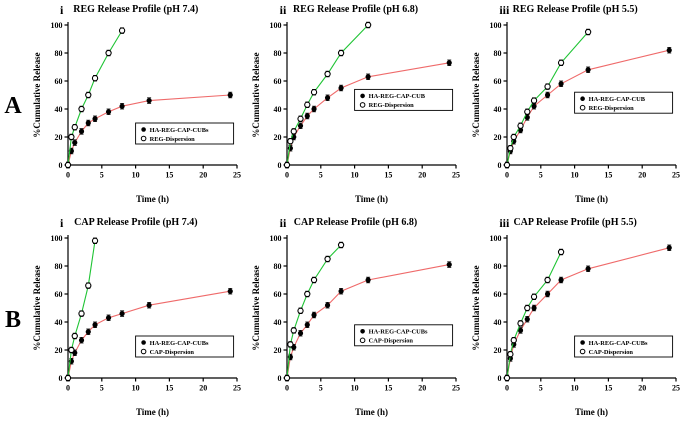  I want to click on svg-text: REG-Dispersion, so click(392, 105).